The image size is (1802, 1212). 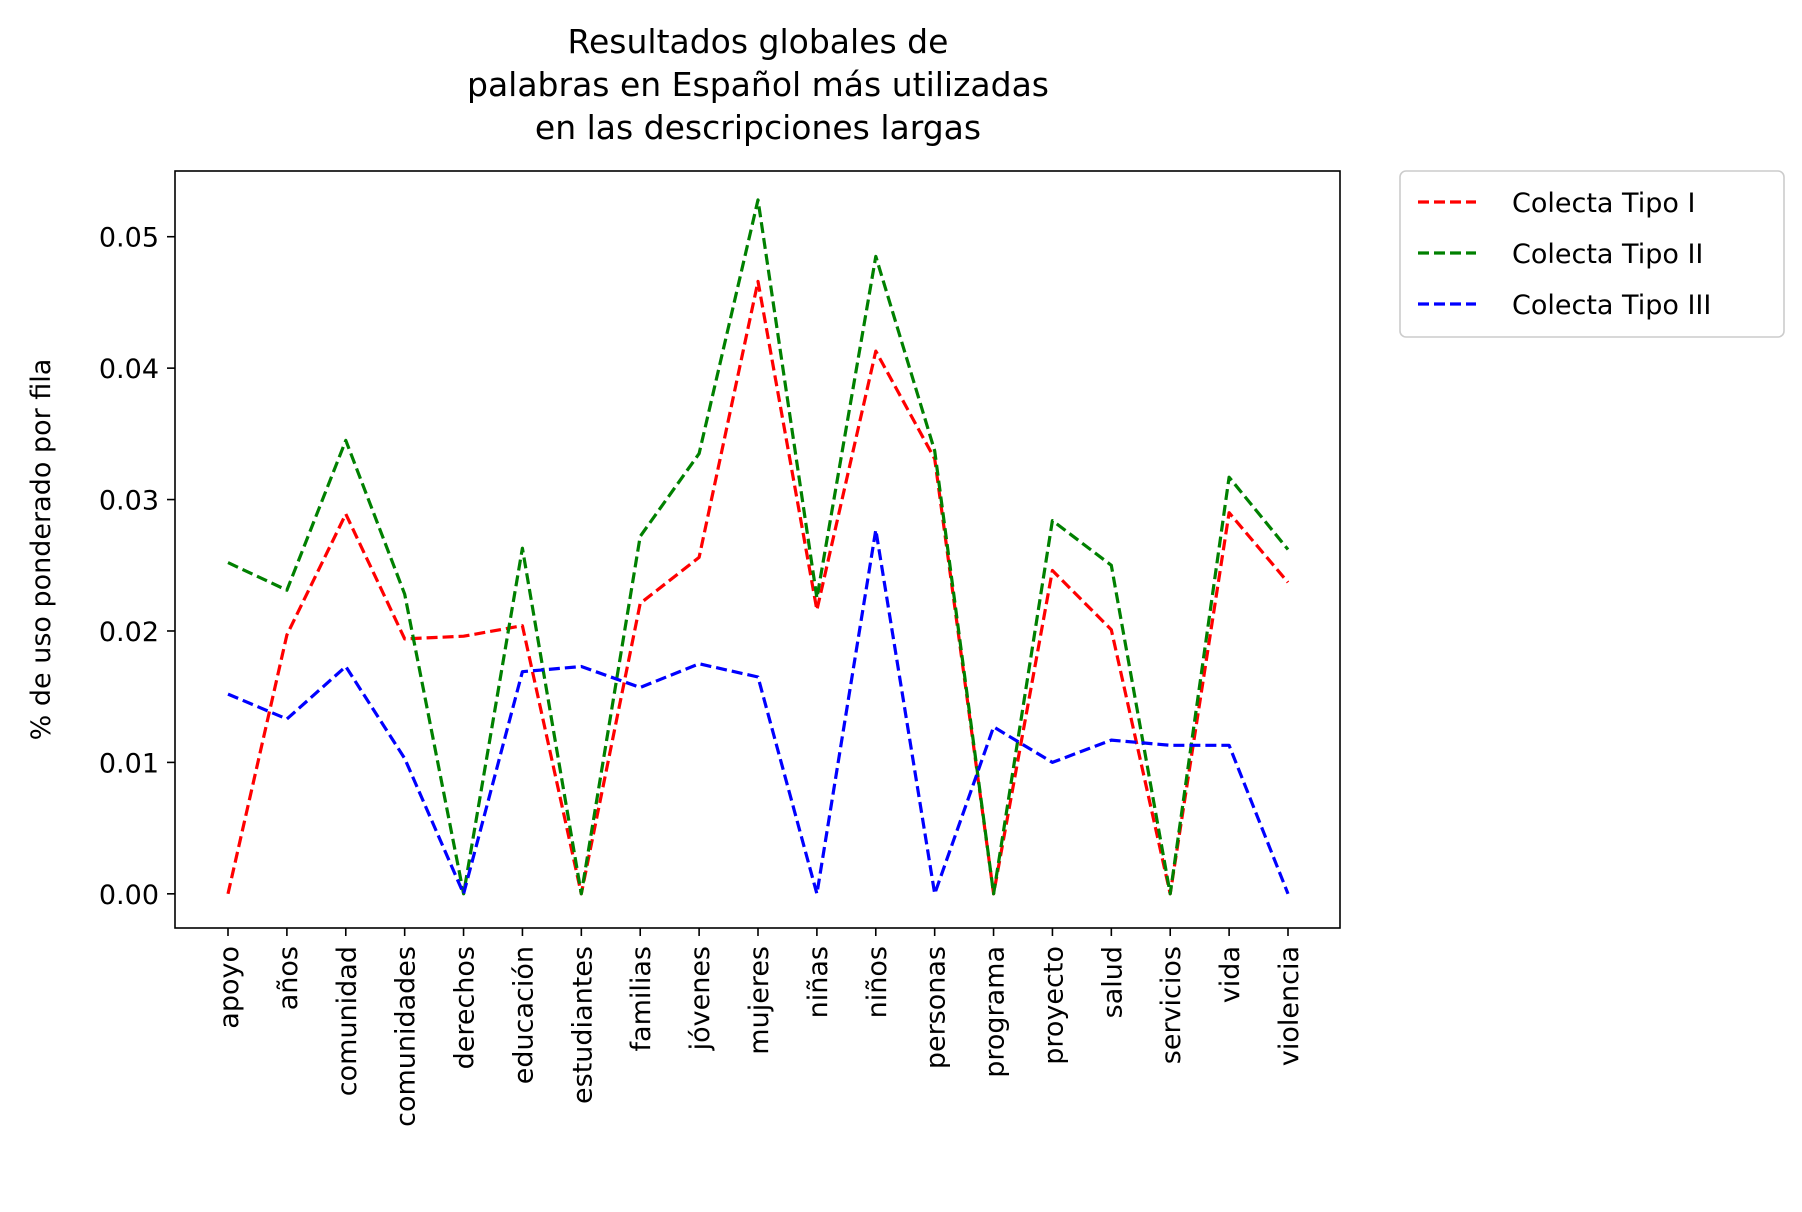 I want to click on y-axis-label: % de uso ponderado por fila, so click(x=41, y=550).